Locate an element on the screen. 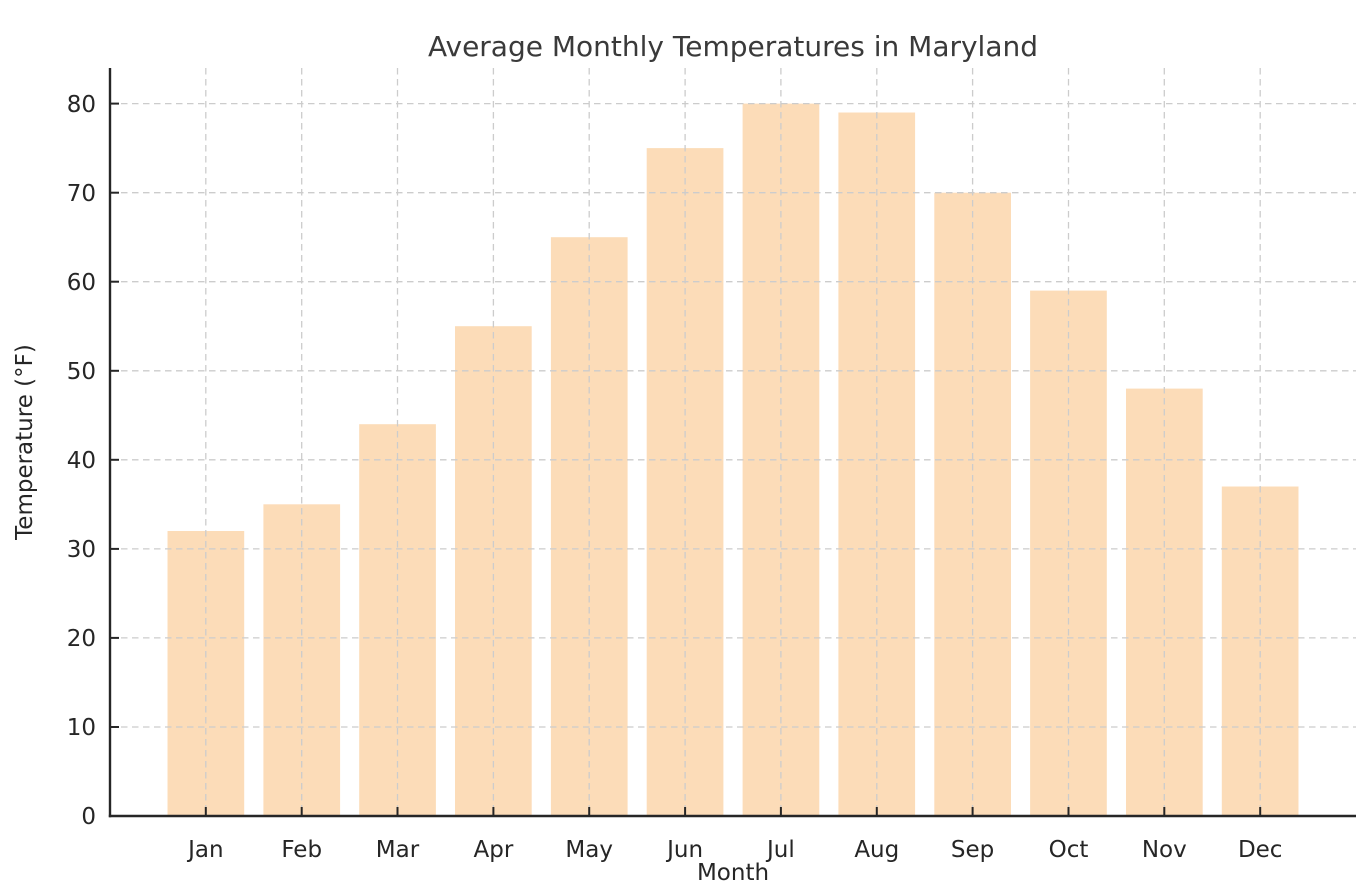 This screenshot has width=1370, height=895. x-tick-label-mar: Mar is located at coordinates (398, 850).